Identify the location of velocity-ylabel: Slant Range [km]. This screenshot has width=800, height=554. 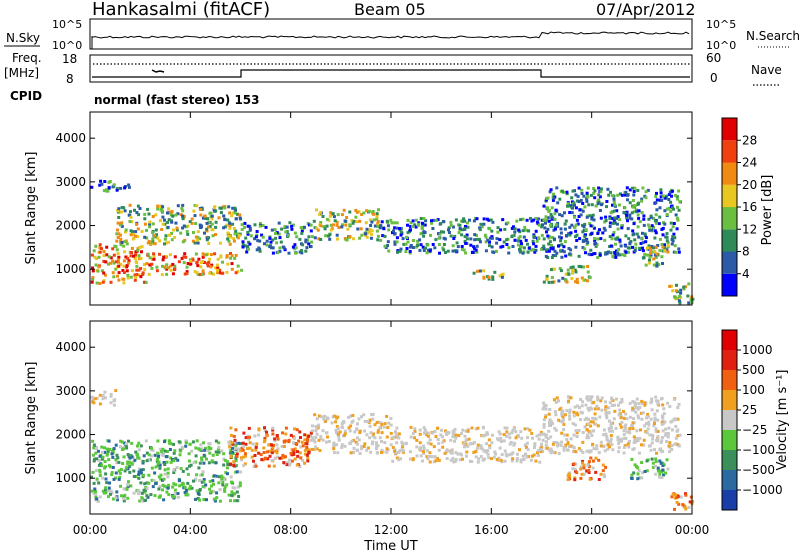
(31, 418).